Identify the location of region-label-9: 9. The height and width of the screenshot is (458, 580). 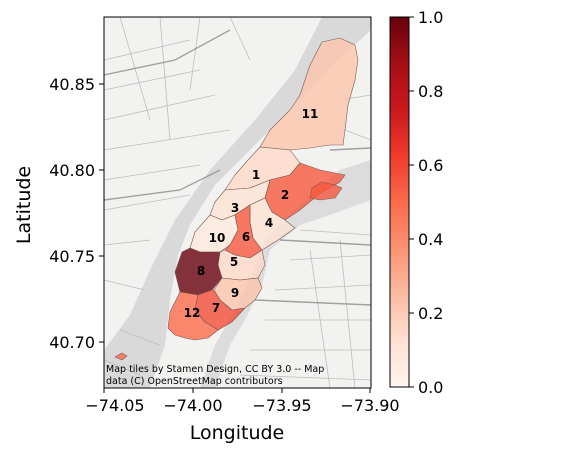
(235, 293).